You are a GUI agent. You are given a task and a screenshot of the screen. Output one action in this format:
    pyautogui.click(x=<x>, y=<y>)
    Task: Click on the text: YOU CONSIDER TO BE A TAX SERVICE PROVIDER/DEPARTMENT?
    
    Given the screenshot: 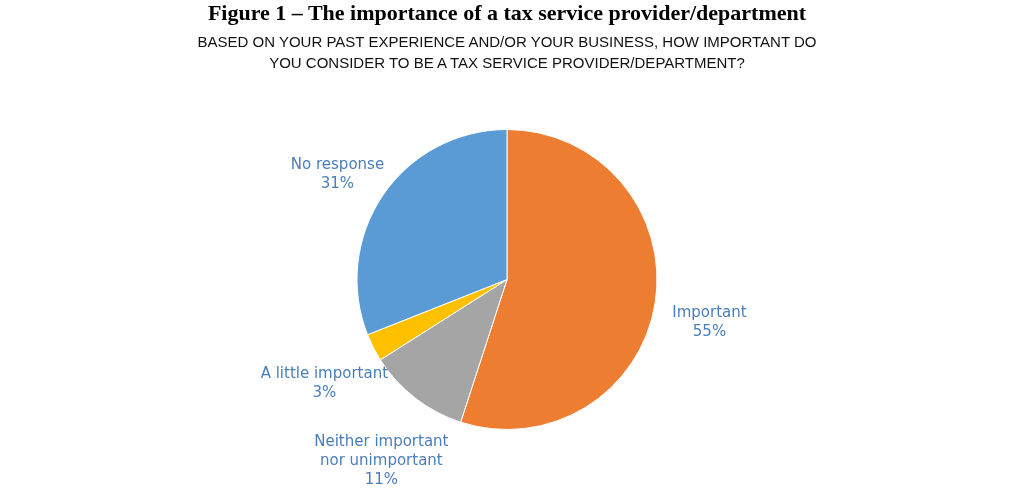 What is the action you would take?
    pyautogui.click(x=507, y=62)
    